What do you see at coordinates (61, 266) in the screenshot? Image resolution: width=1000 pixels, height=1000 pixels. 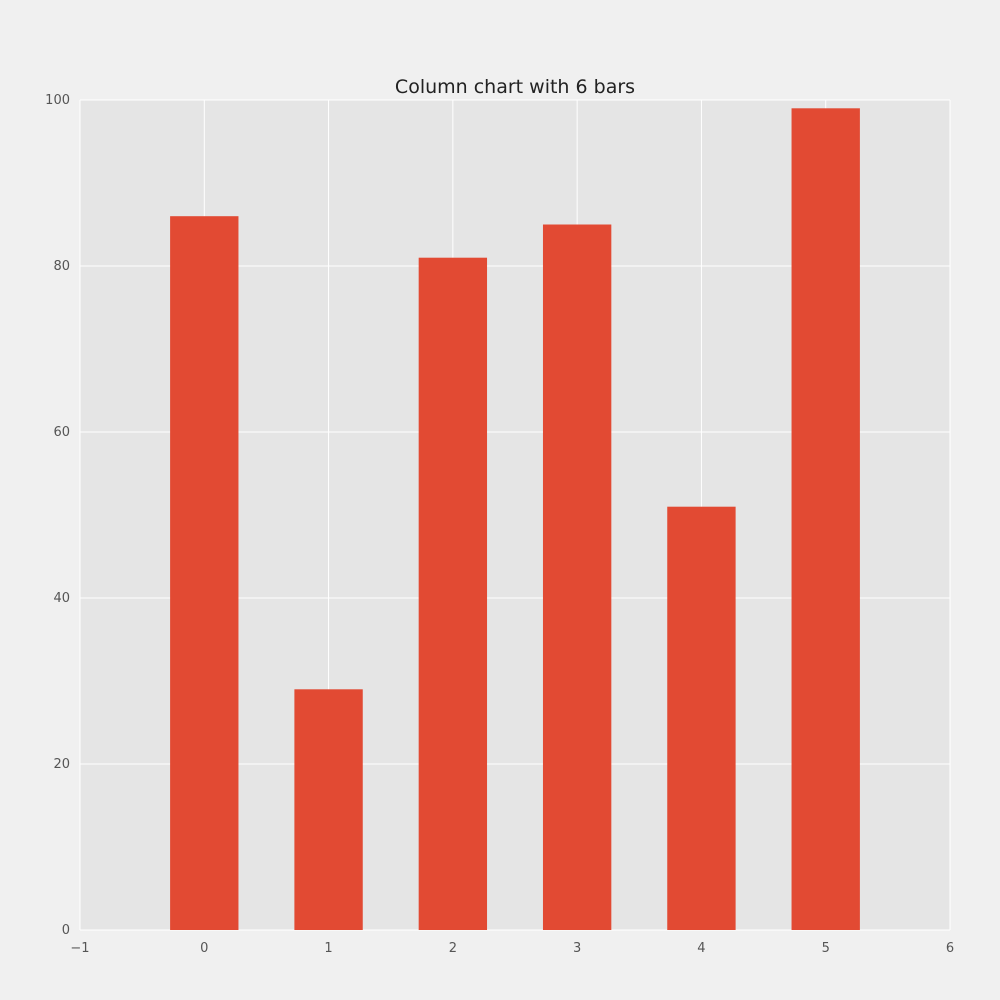 I see `y-tick-label: 80` at bounding box center [61, 266].